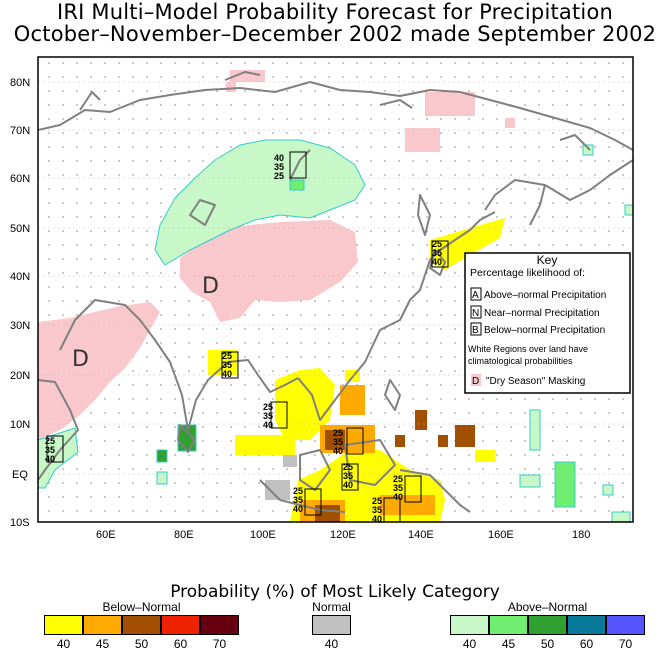 Image resolution: width=670 pixels, height=651 pixels. What do you see at coordinates (335, 592) in the screenshot?
I see `legend-title: Probability (%) of Most Likely Category` at bounding box center [335, 592].